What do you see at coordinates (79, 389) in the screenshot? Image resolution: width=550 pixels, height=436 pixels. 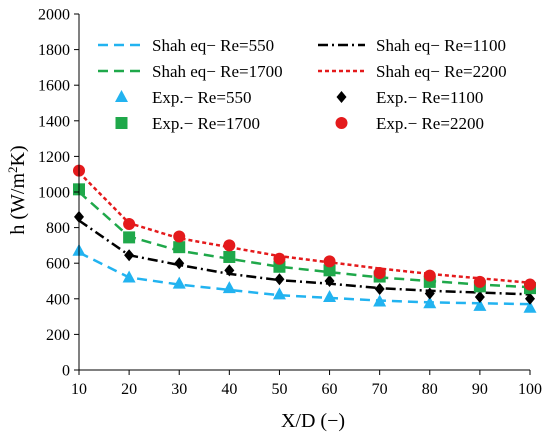 I see `x-tick-label-10: 10` at bounding box center [79, 389].